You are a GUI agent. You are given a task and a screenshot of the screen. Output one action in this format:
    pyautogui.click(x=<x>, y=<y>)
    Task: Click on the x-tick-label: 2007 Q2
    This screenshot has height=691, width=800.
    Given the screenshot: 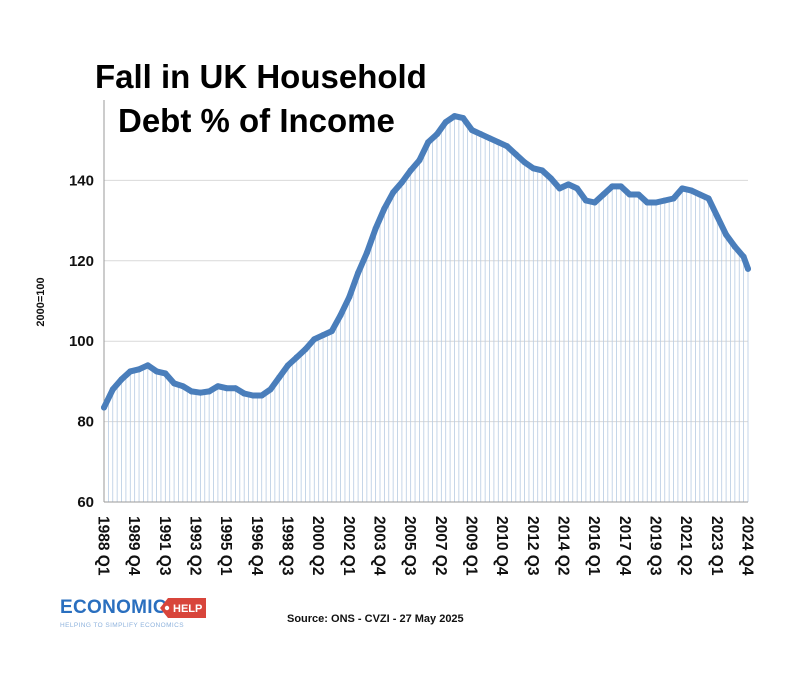 What is the action you would take?
    pyautogui.click(x=440, y=545)
    